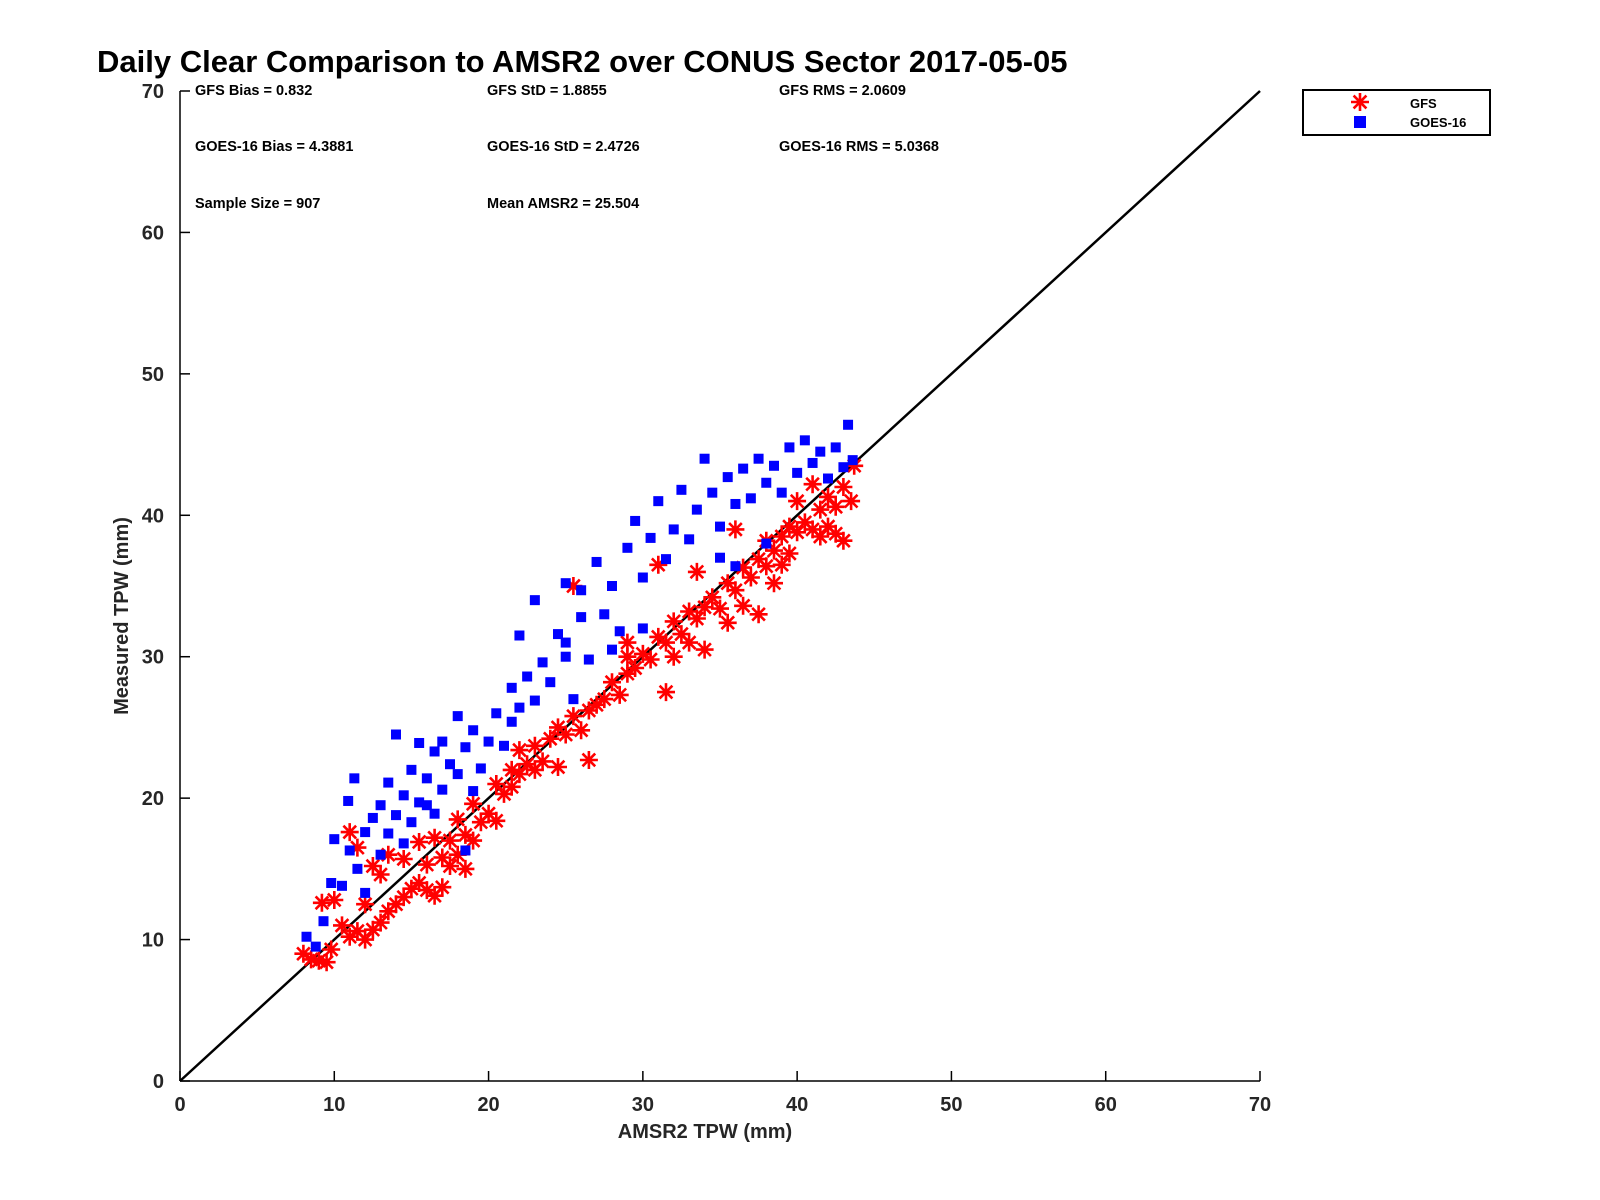 The width and height of the screenshot is (1600, 1200). What do you see at coordinates (842, 91) in the screenshot?
I see `stat-annotation: GFS RMS = 2.0609` at bounding box center [842, 91].